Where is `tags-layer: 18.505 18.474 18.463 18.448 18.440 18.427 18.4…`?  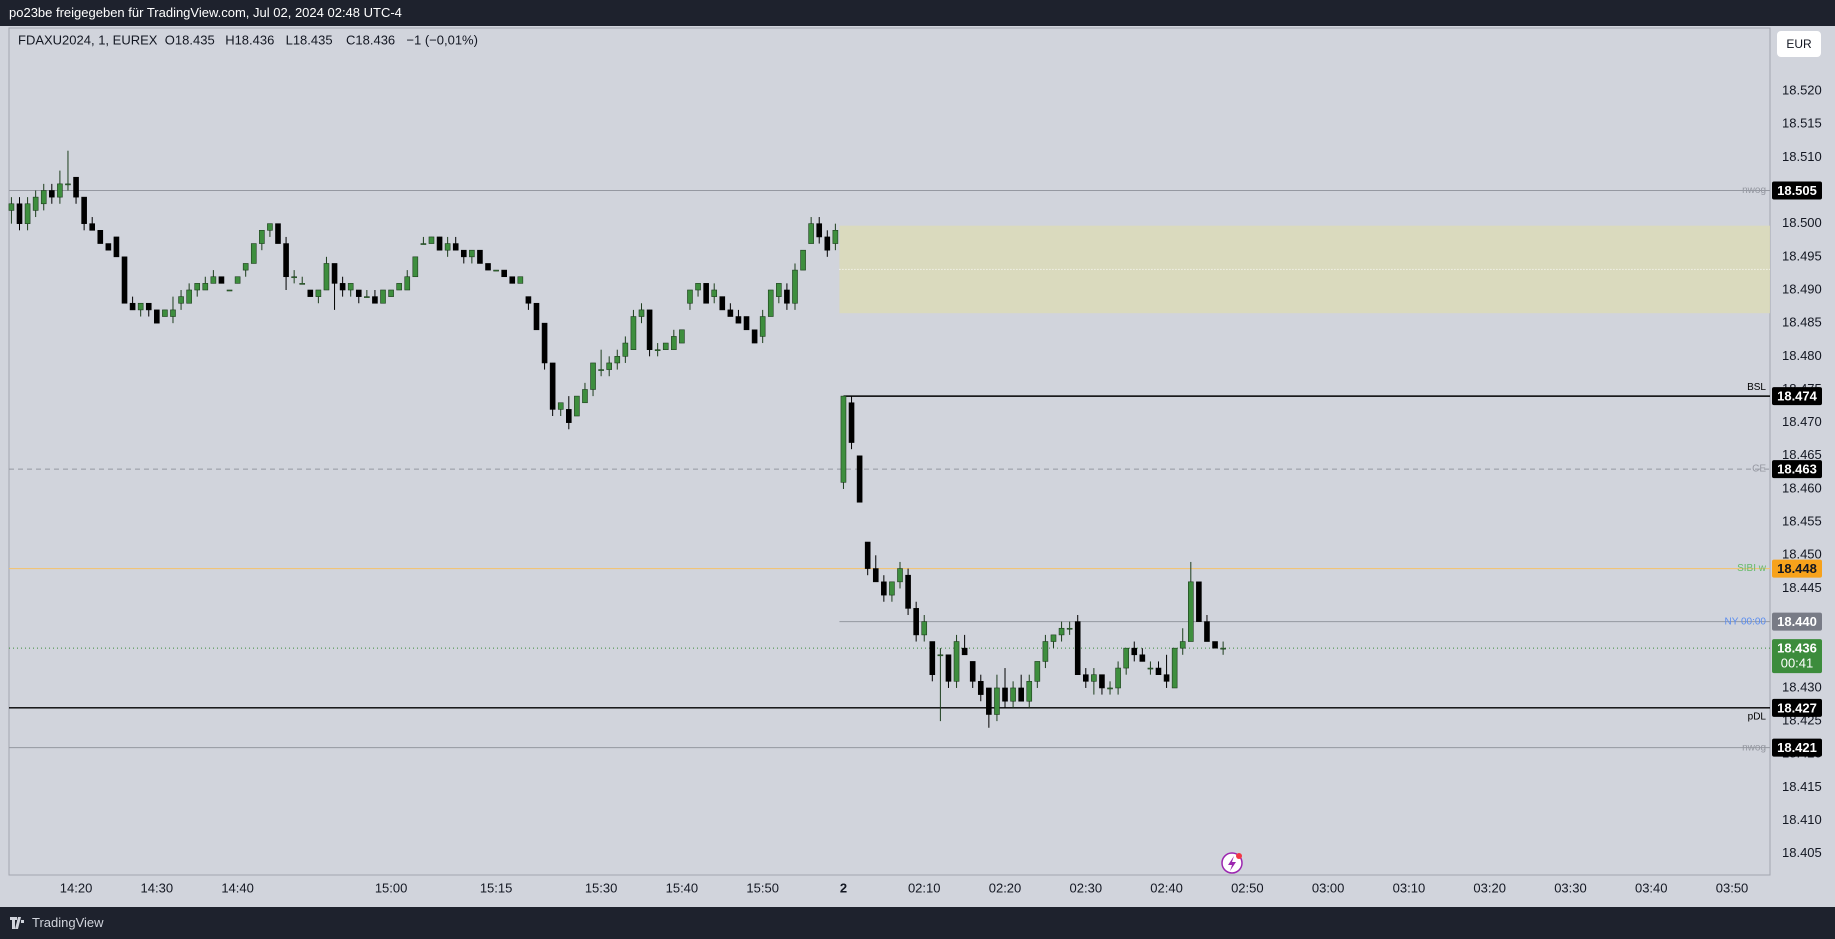
tags-layer: 18.505 18.474 18.463 18.448 18.440 18.427 18.4… is located at coordinates (1797, 469).